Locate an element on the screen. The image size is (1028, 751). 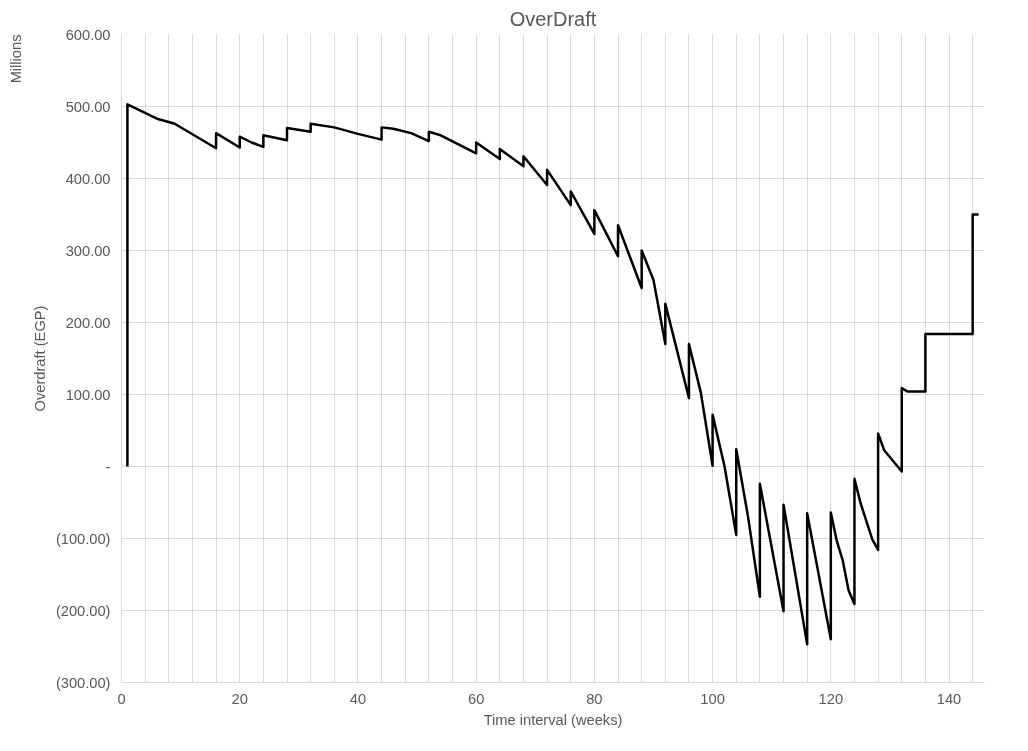
y-tick-label: 200.00 is located at coordinates (88, 322).